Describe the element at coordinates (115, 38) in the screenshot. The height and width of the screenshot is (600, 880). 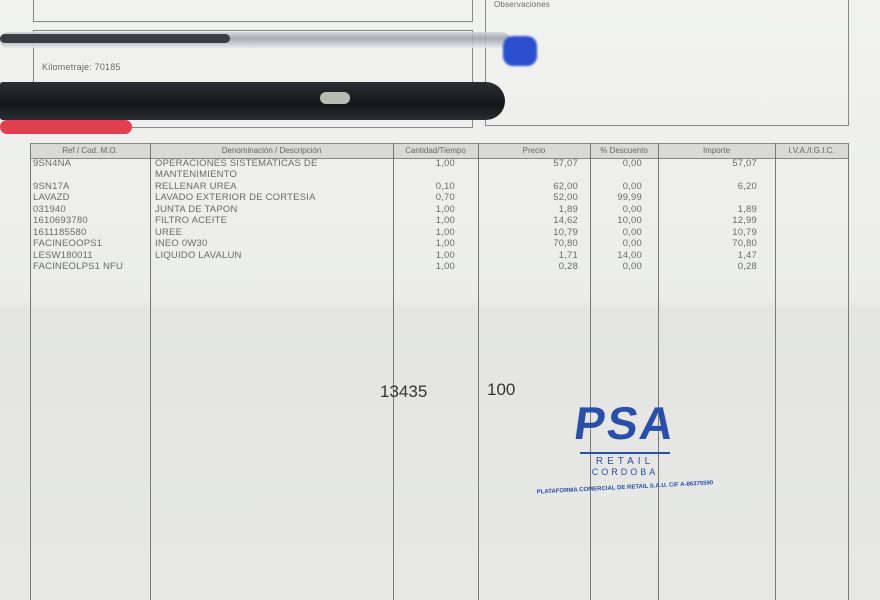
I see `pen-ink-tube` at that location.